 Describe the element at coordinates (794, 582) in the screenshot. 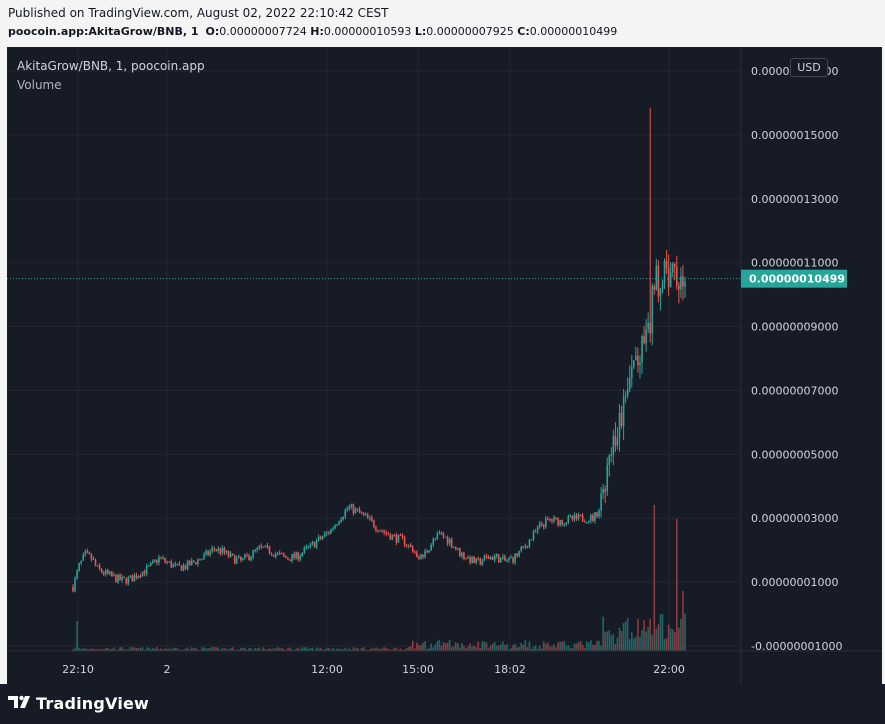

I see `y-tick-label: 0.00000001000` at that location.